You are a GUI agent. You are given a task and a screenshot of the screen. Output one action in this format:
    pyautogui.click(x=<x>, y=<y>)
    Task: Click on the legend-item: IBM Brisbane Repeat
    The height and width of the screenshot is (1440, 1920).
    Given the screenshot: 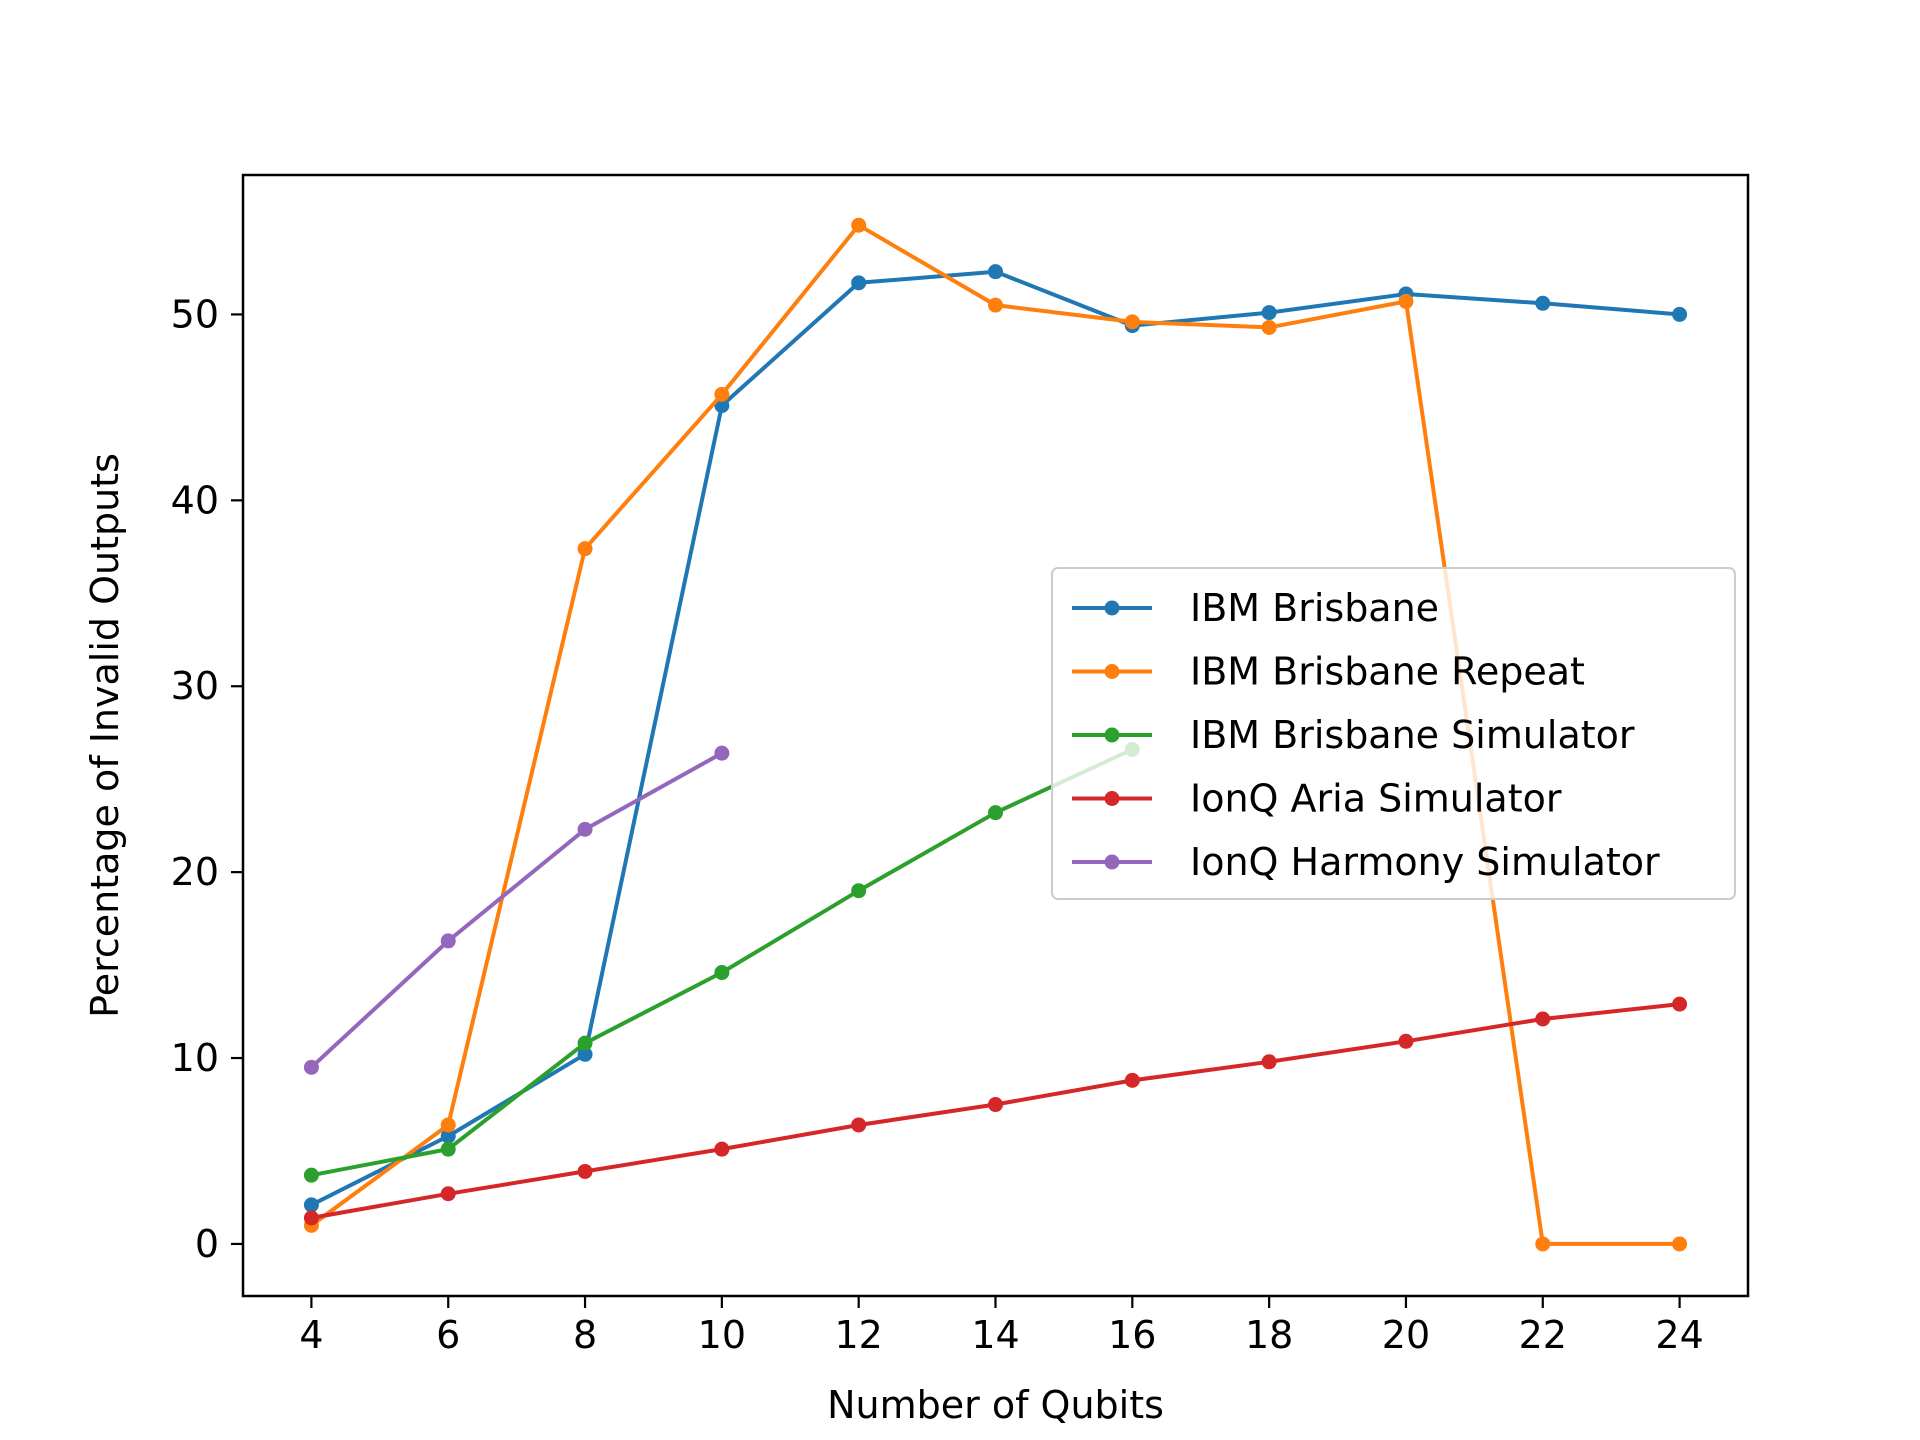 What is the action you would take?
    pyautogui.click(x=1328, y=672)
    